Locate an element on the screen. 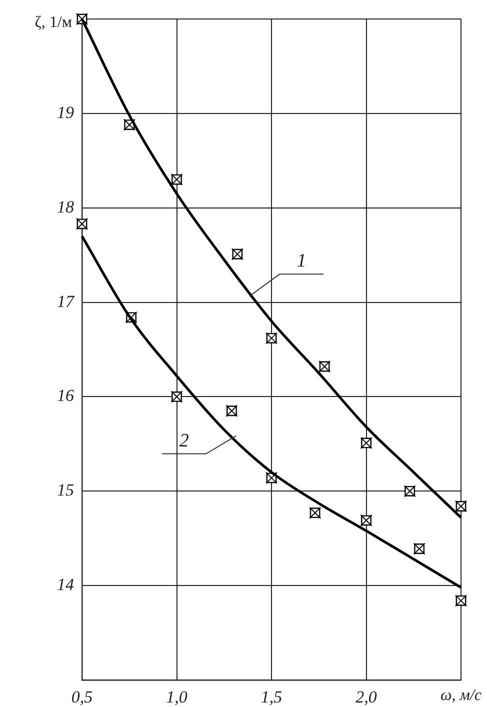 This screenshot has height=707, width=487. y-tick-label: 18 is located at coordinates (65, 206).